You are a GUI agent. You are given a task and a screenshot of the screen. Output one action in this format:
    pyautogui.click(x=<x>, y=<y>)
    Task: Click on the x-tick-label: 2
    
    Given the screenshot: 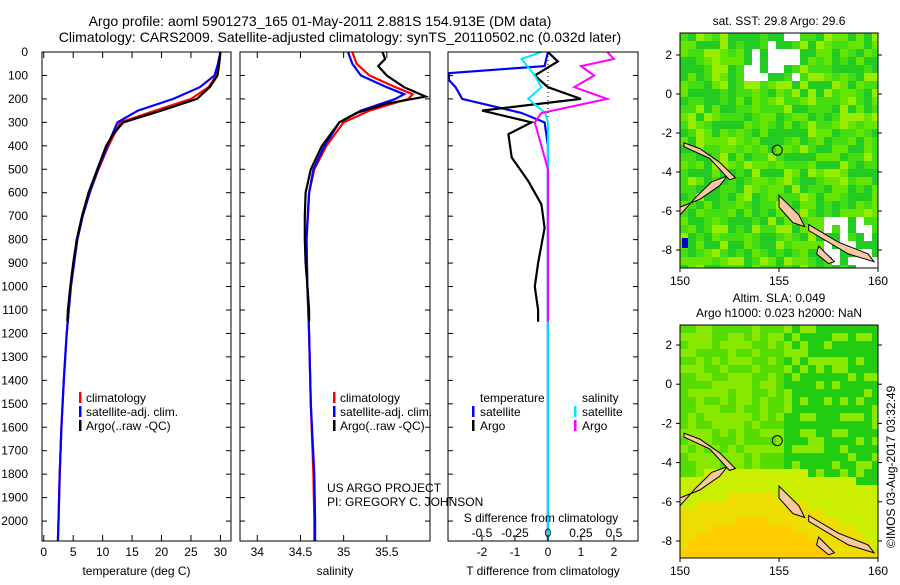 What is the action you would take?
    pyautogui.click(x=614, y=552)
    